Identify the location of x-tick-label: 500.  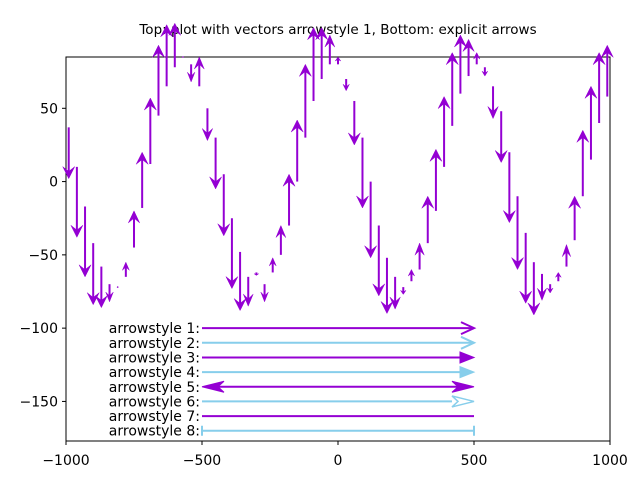
(474, 461).